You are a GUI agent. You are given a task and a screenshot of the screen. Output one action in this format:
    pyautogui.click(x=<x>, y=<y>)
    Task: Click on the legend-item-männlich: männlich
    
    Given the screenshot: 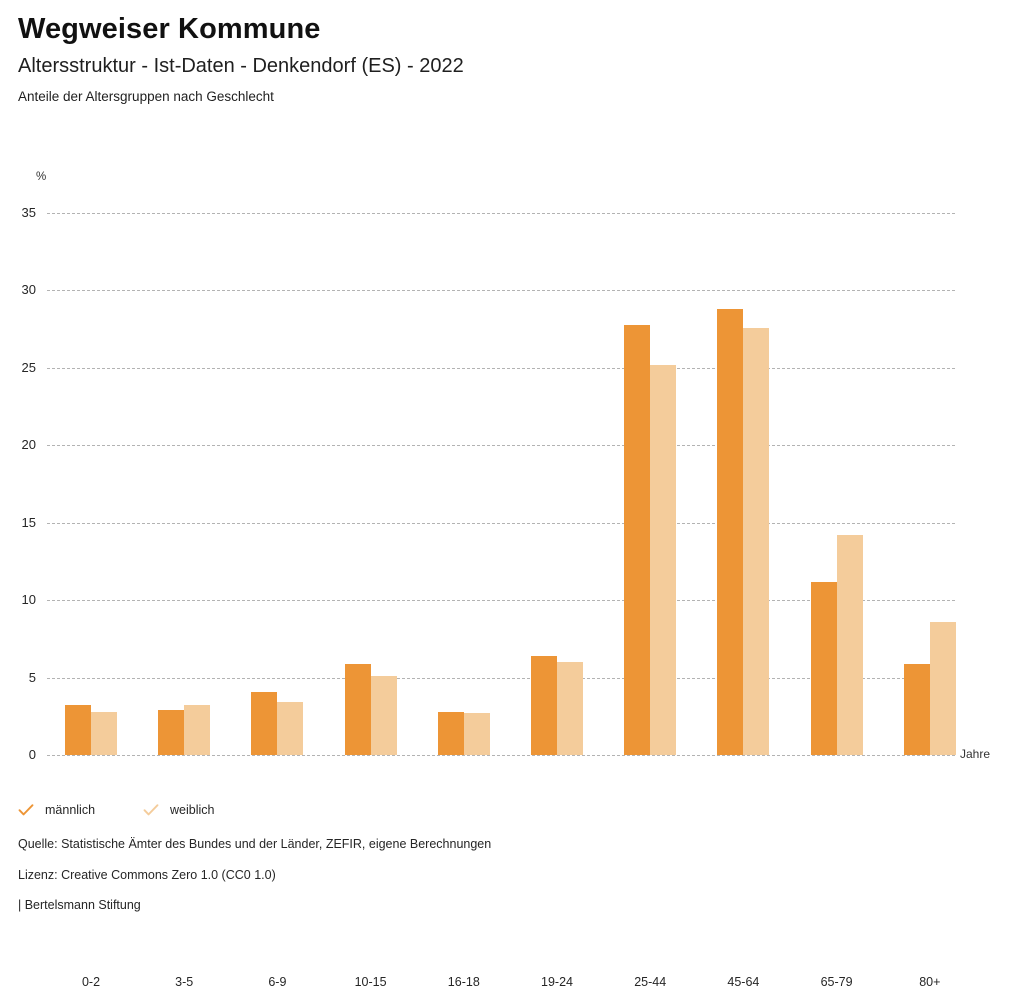 What is the action you would take?
    pyautogui.click(x=56, y=810)
    